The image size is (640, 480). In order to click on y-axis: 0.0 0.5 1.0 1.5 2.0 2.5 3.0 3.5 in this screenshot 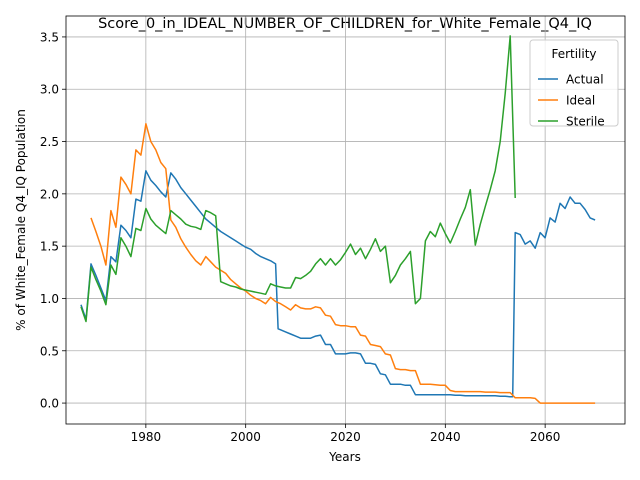, I will do `click(53, 220)`.